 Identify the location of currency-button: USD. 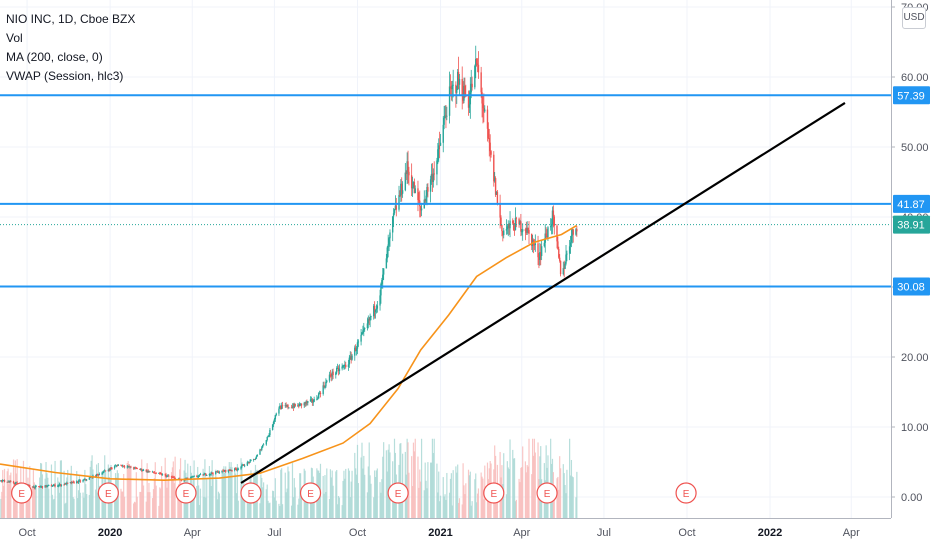
(914, 18).